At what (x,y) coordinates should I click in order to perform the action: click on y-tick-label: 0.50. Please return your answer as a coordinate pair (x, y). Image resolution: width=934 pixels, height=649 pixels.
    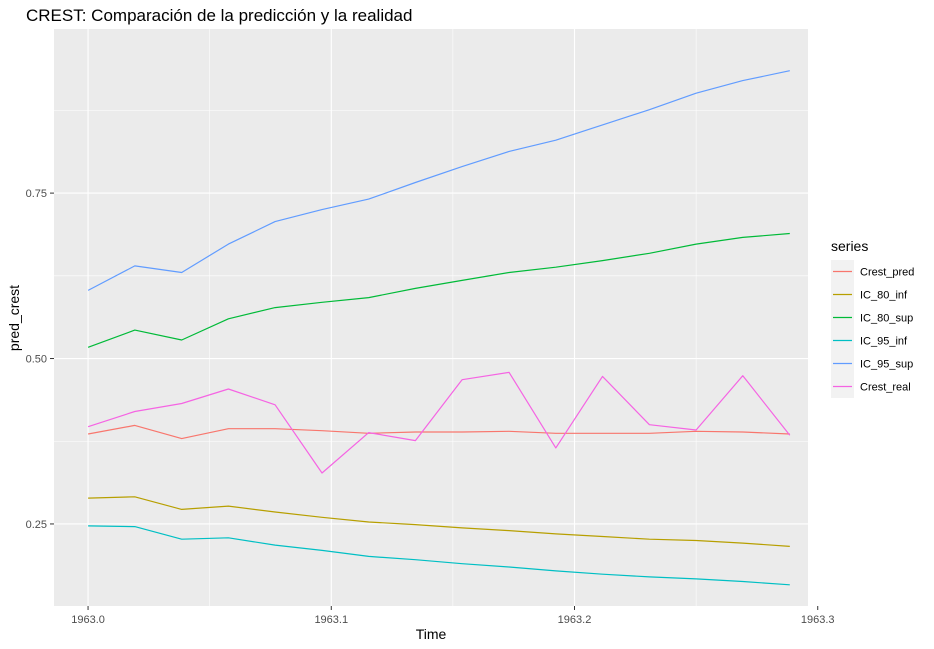
    Looking at the image, I should click on (36, 360).